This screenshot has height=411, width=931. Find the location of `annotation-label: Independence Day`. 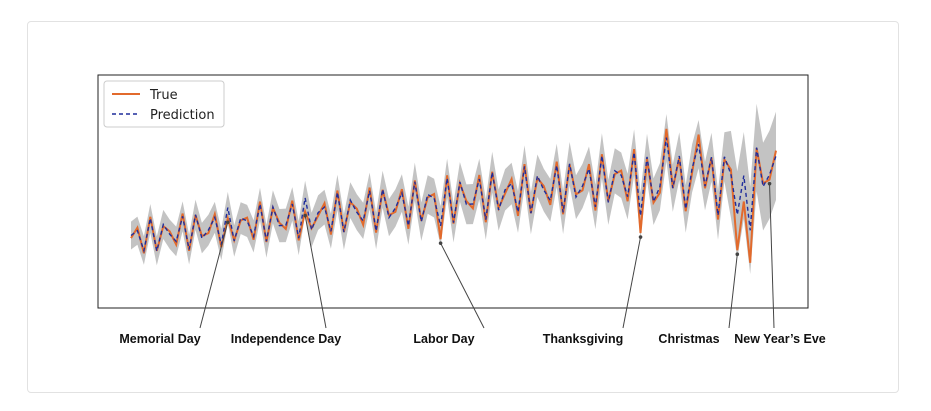

annotation-label: Independence Day is located at coordinates (286, 339).